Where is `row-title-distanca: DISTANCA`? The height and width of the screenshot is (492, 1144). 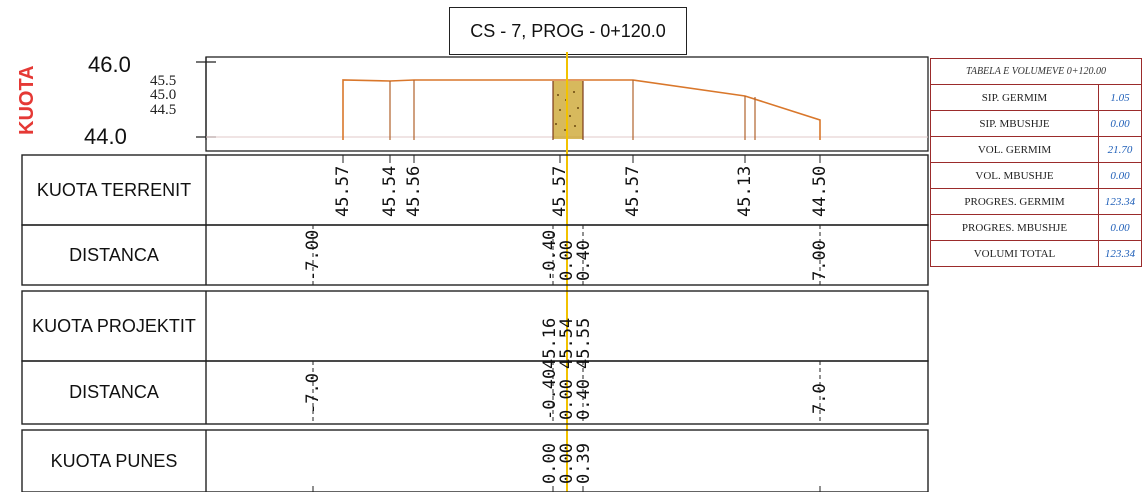 row-title-distanca: DISTANCA is located at coordinates (114, 254).